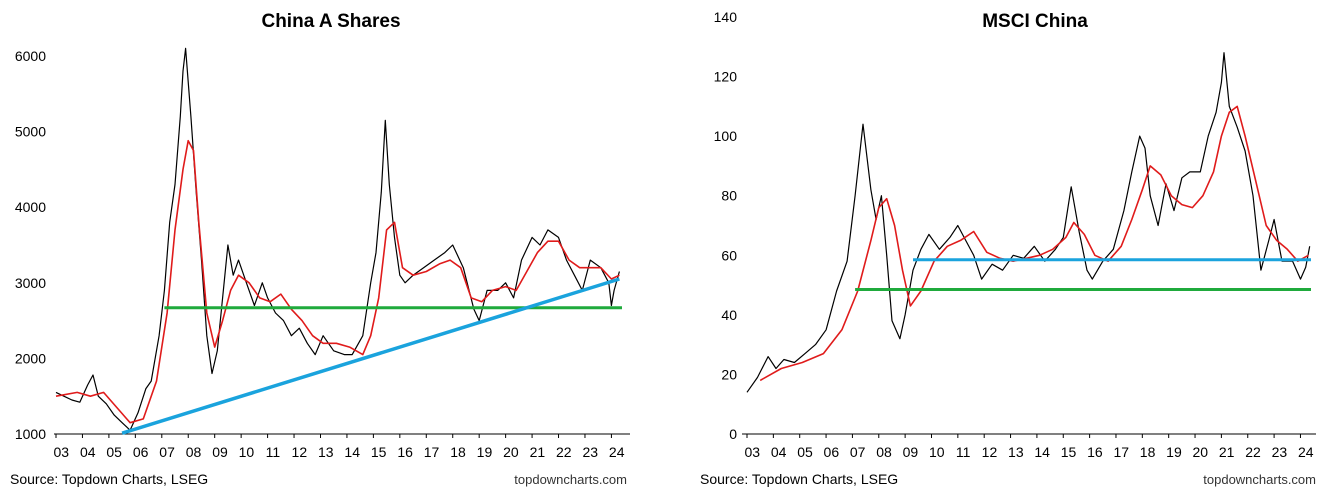 This screenshot has height=488, width=1319. I want to click on series-trend-line, so click(370, 356).